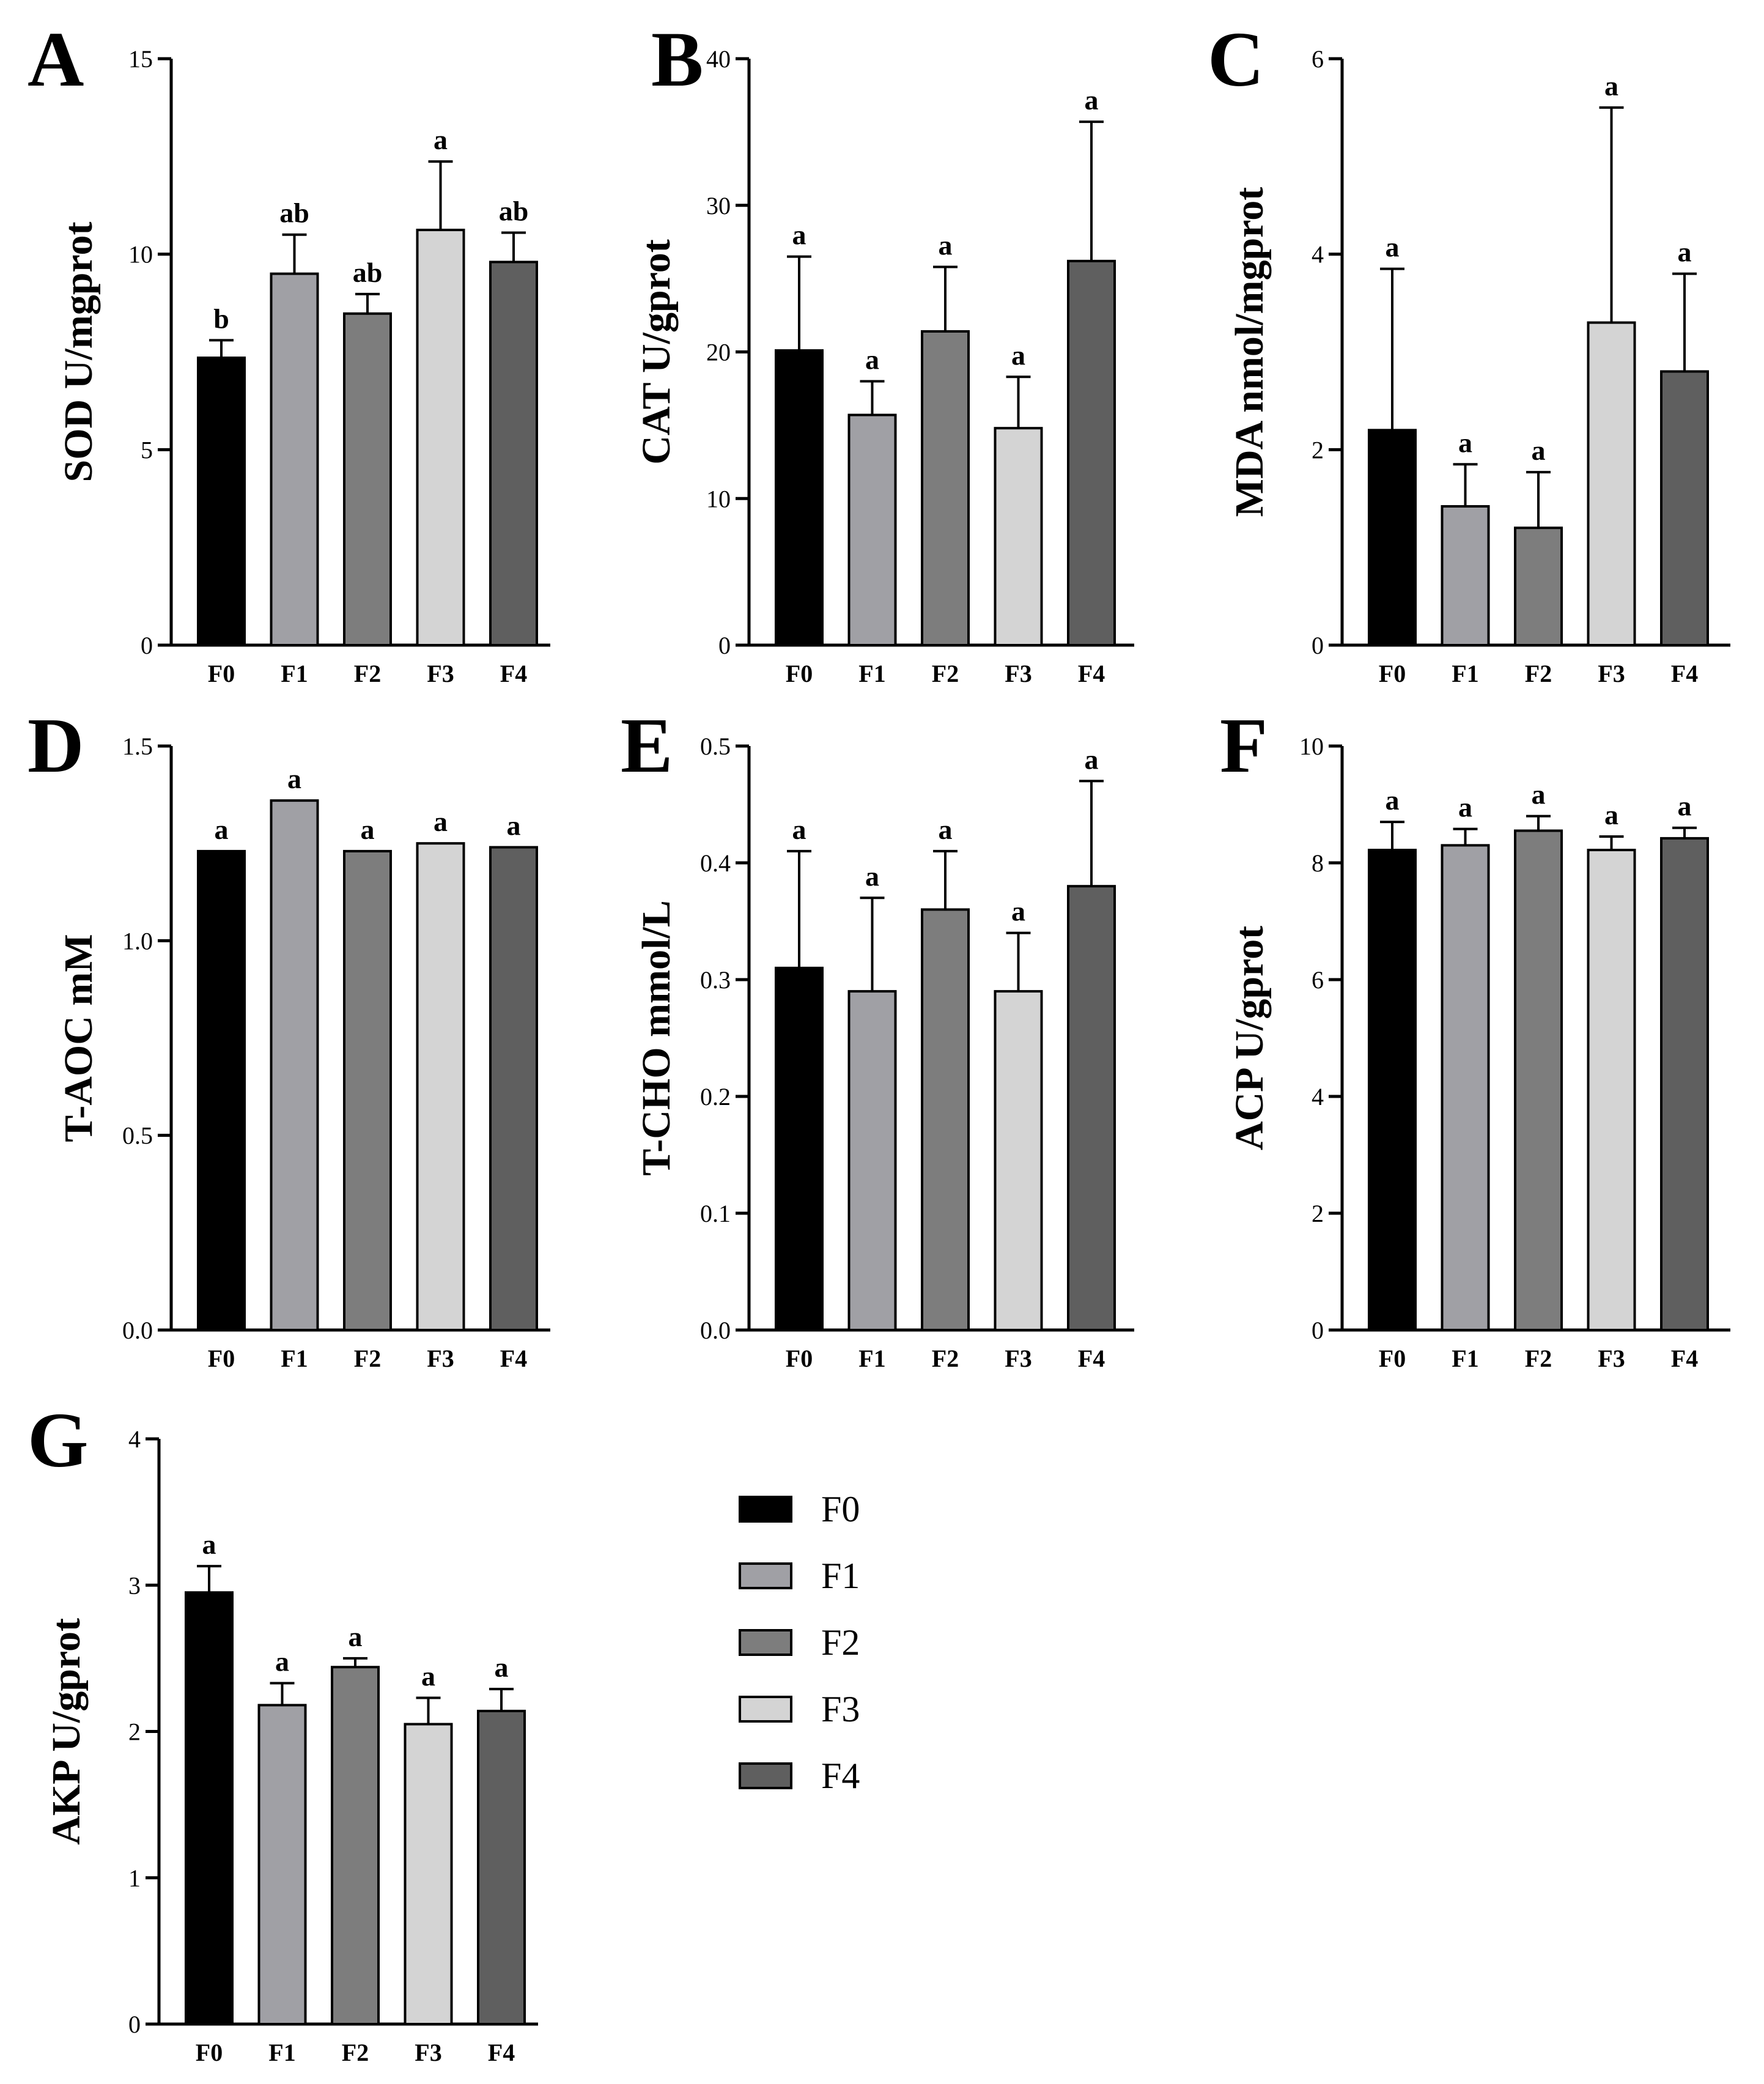  Describe the element at coordinates (221, 318) in the screenshot. I see `significance-label: b` at that location.